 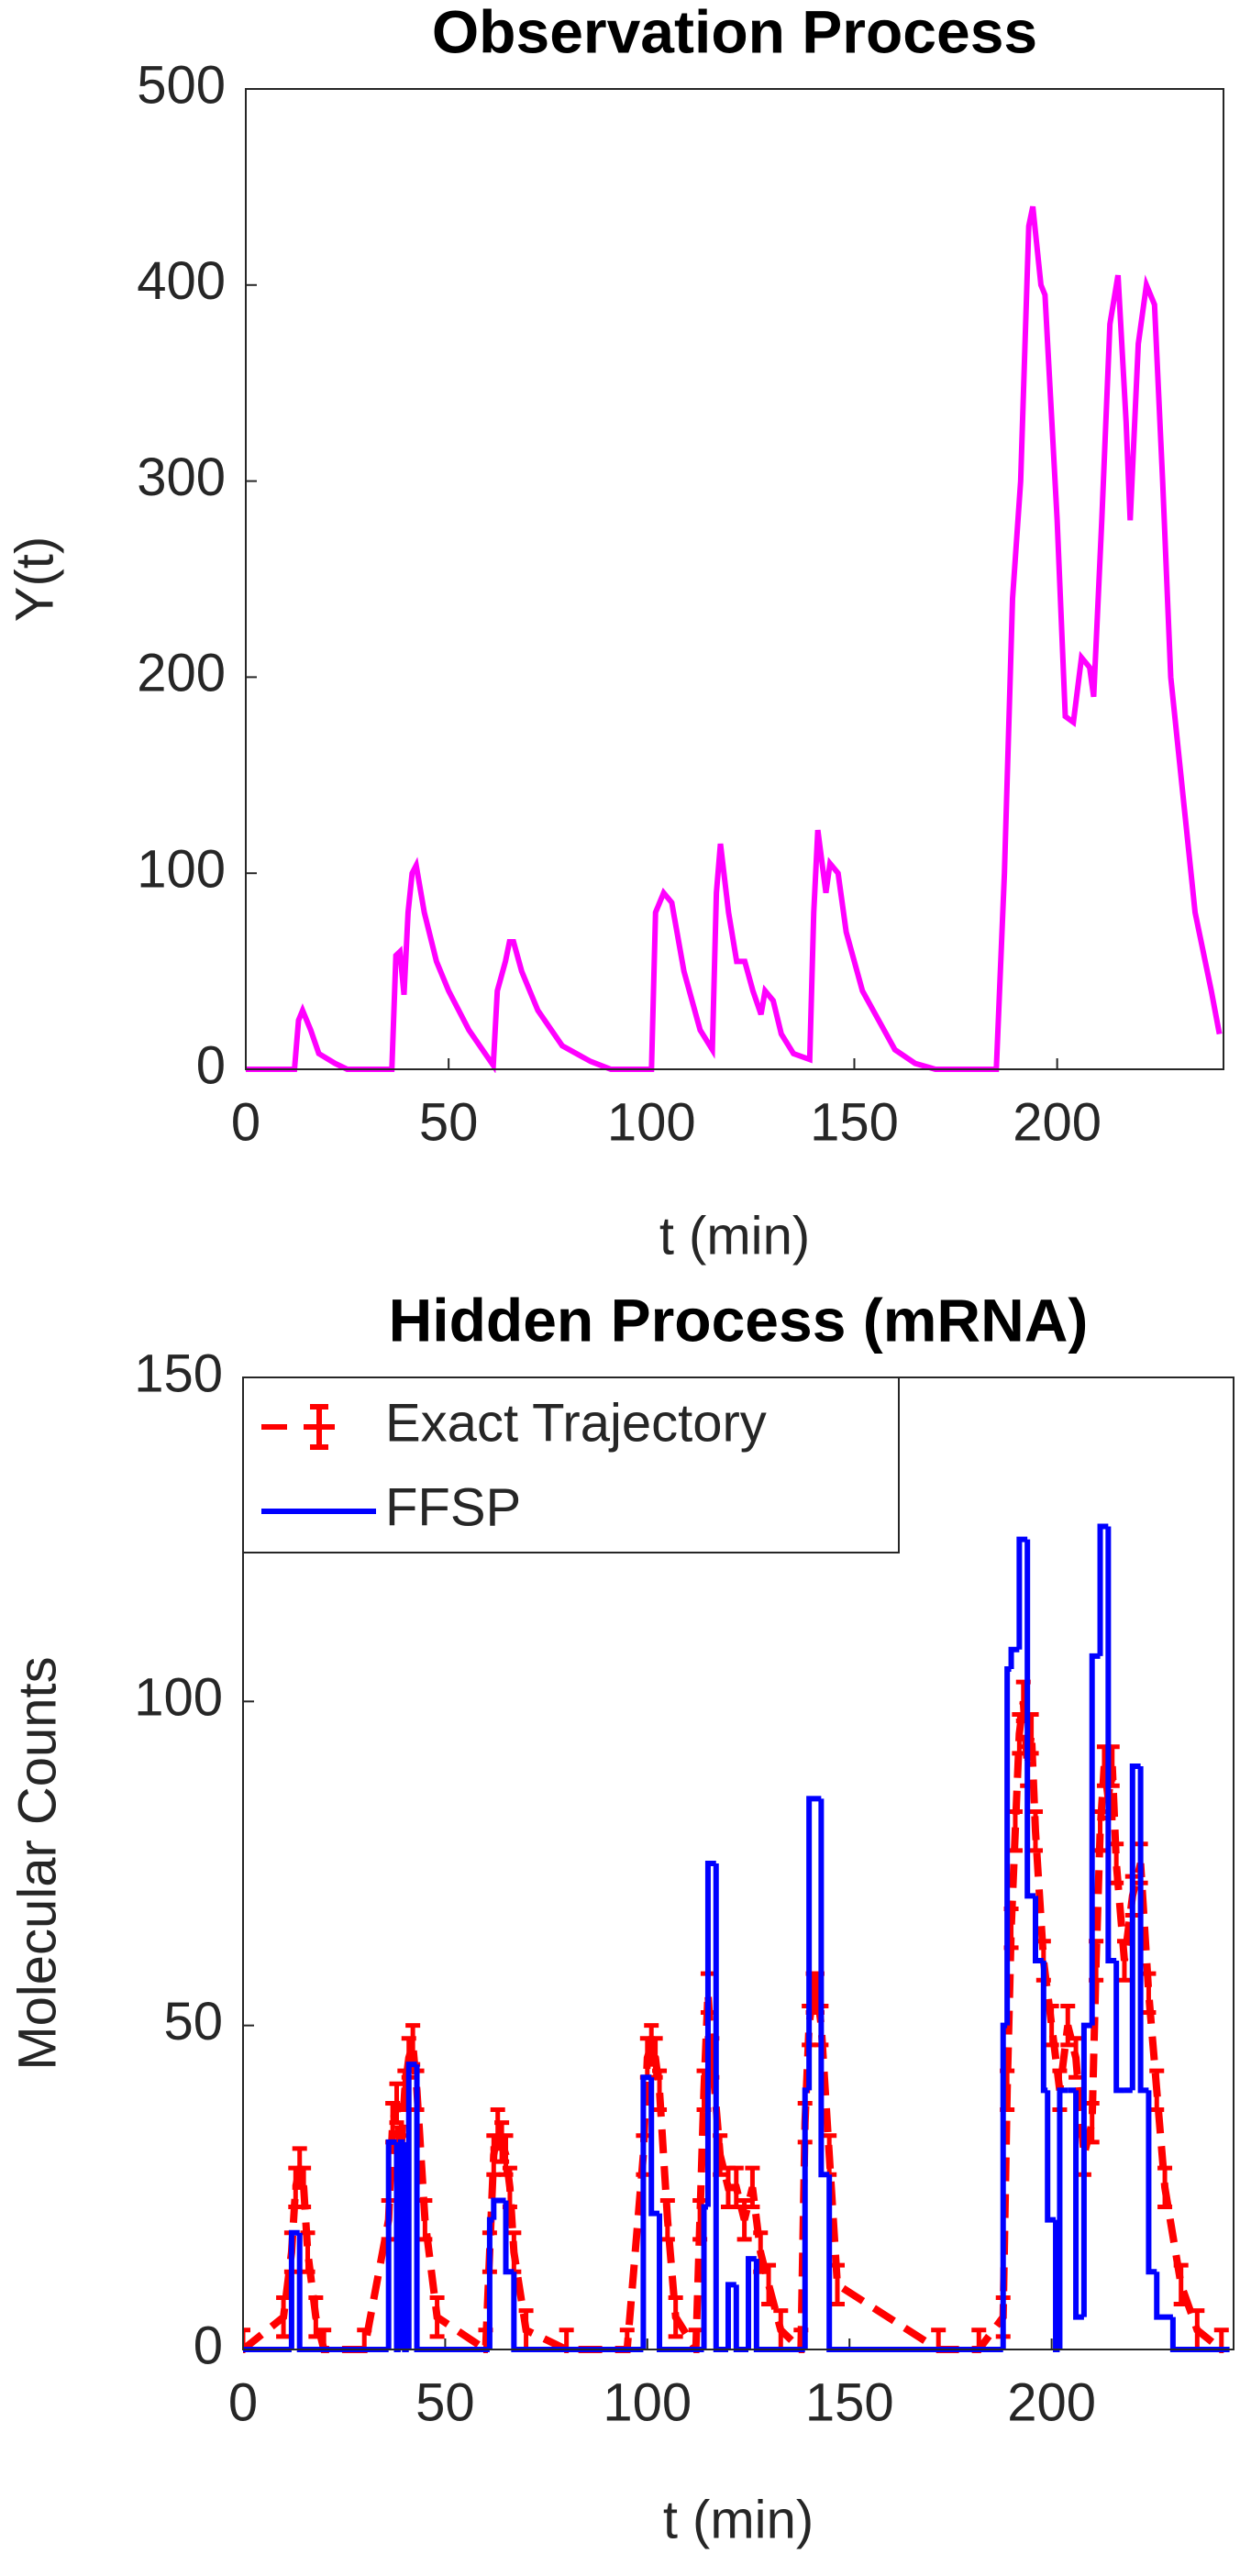 I want to click on y-tick-label: 50, so click(x=193, y=2021).